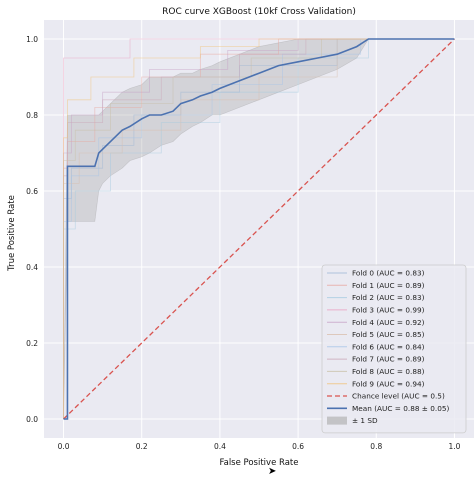 The height and width of the screenshot is (479, 474). What do you see at coordinates (12, 233) in the screenshot?
I see `y-axis-label: True Positive Rate` at bounding box center [12, 233].